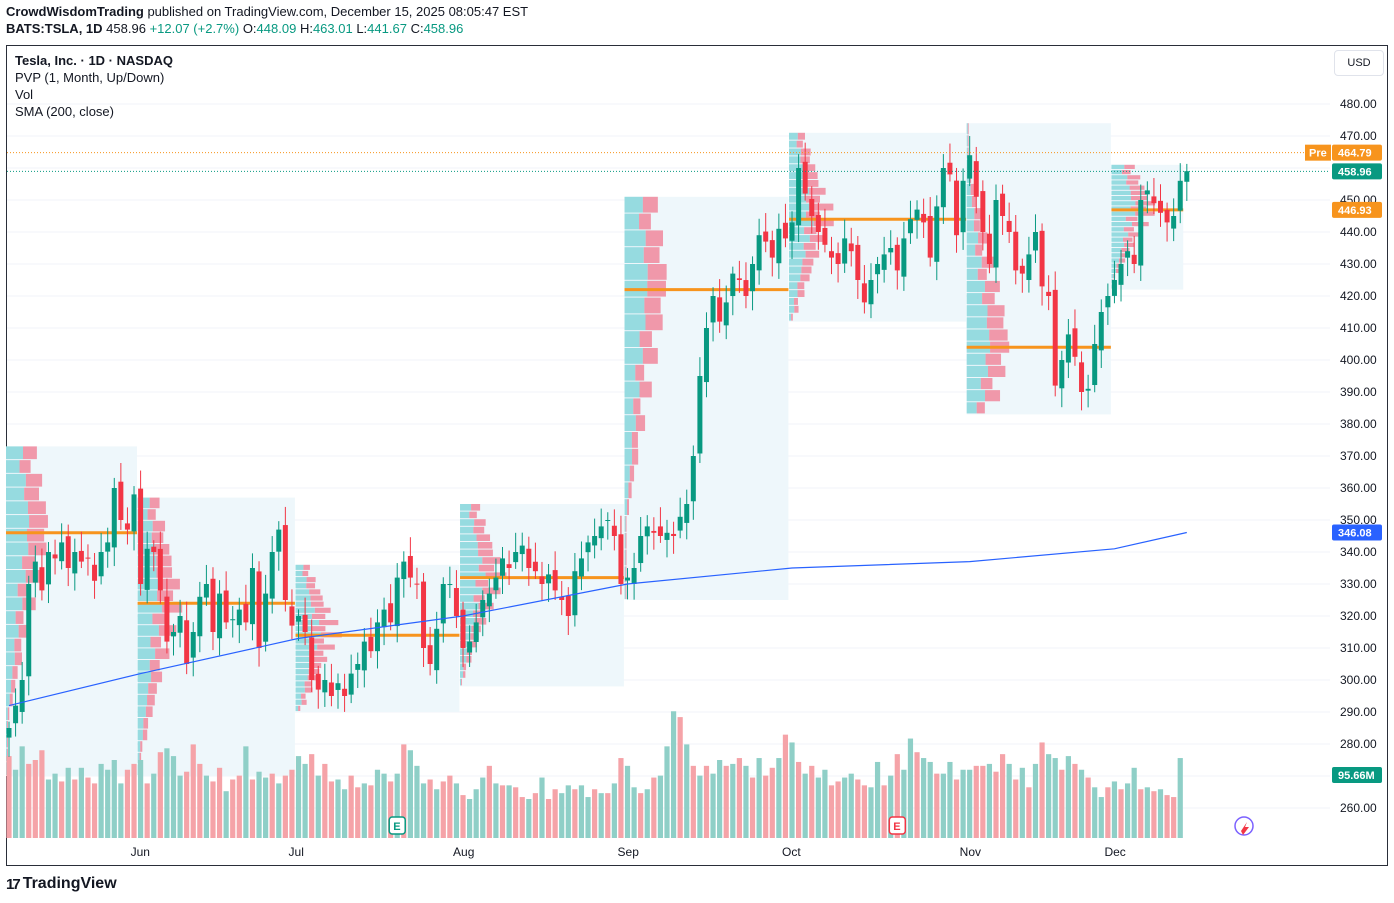 This screenshot has width=1394, height=903. Describe the element at coordinates (24, 94) in the screenshot. I see `legend-vol: Vol` at that location.